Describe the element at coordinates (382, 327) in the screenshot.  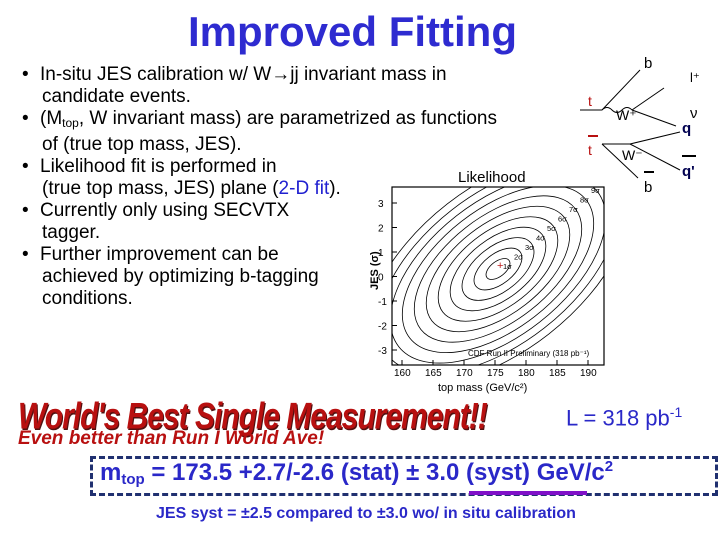
I see `y-tick-label: -2` at that location.